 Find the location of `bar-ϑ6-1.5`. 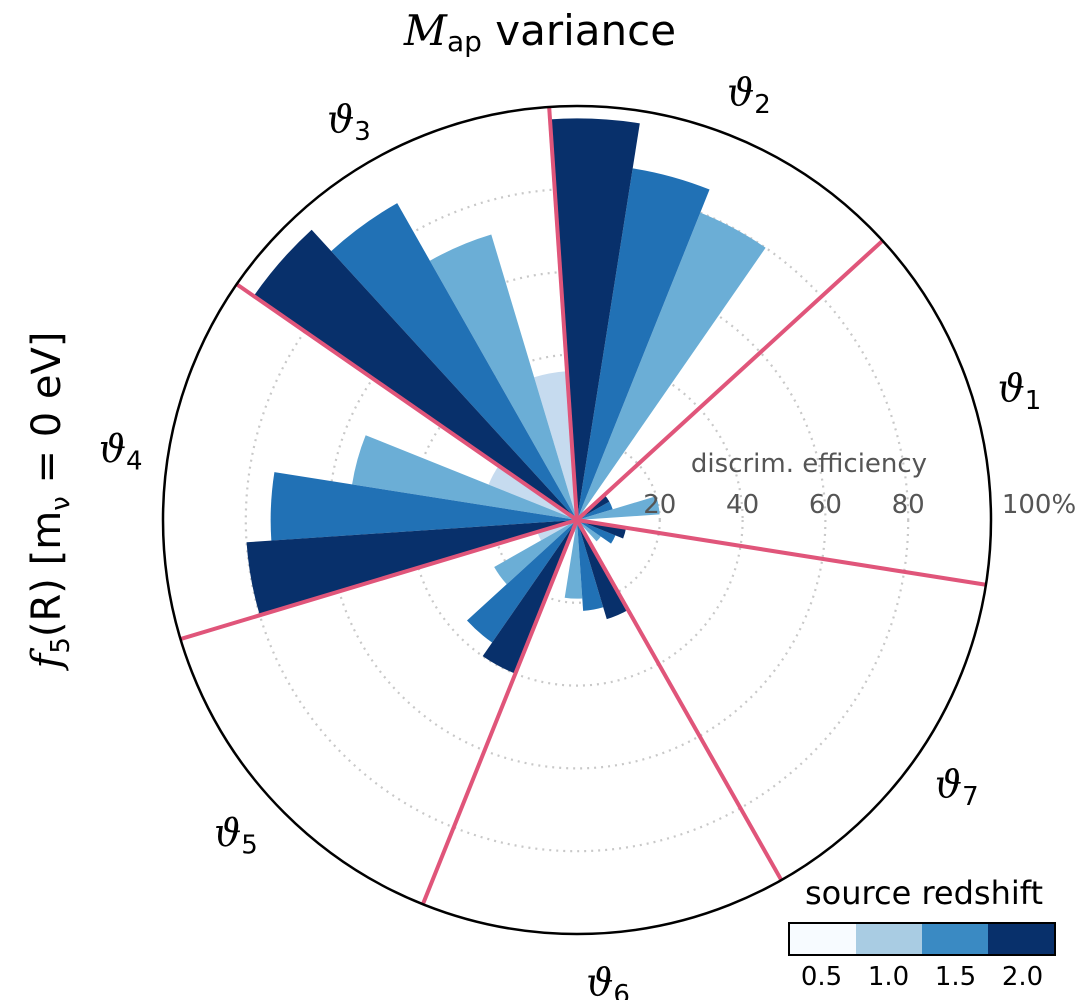

bar-ϑ6-1.5 is located at coordinates (590, 565).